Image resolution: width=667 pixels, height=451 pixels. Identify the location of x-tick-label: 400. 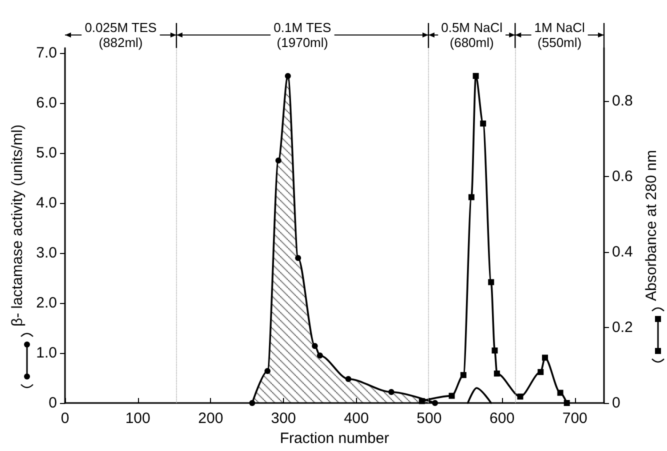
(356, 418).